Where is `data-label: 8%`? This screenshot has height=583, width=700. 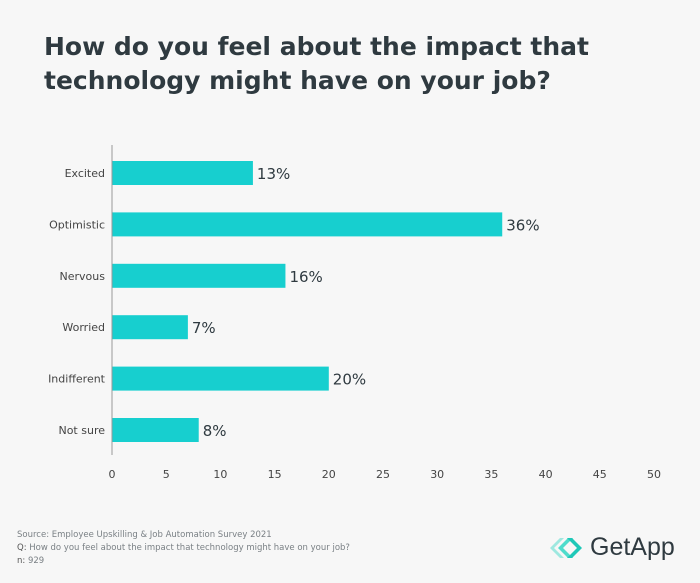 data-label: 8% is located at coordinates (215, 431).